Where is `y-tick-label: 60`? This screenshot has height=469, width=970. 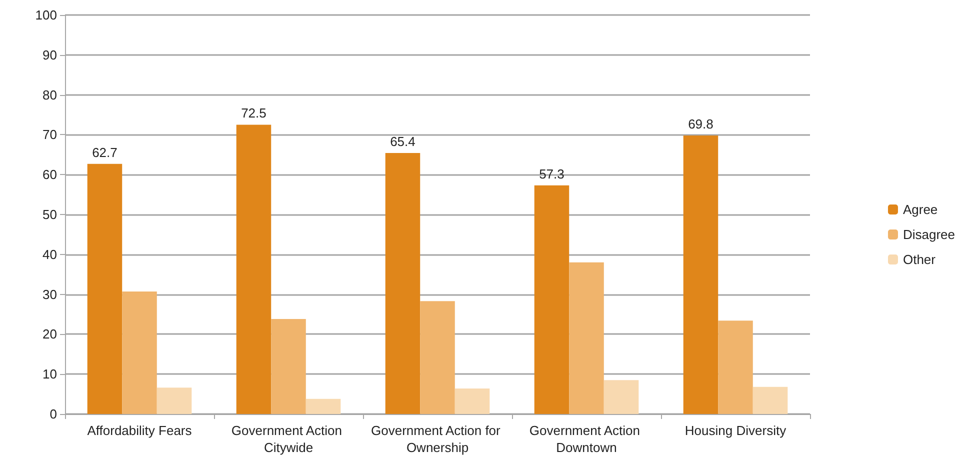 y-tick-label: 60 is located at coordinates (49, 174).